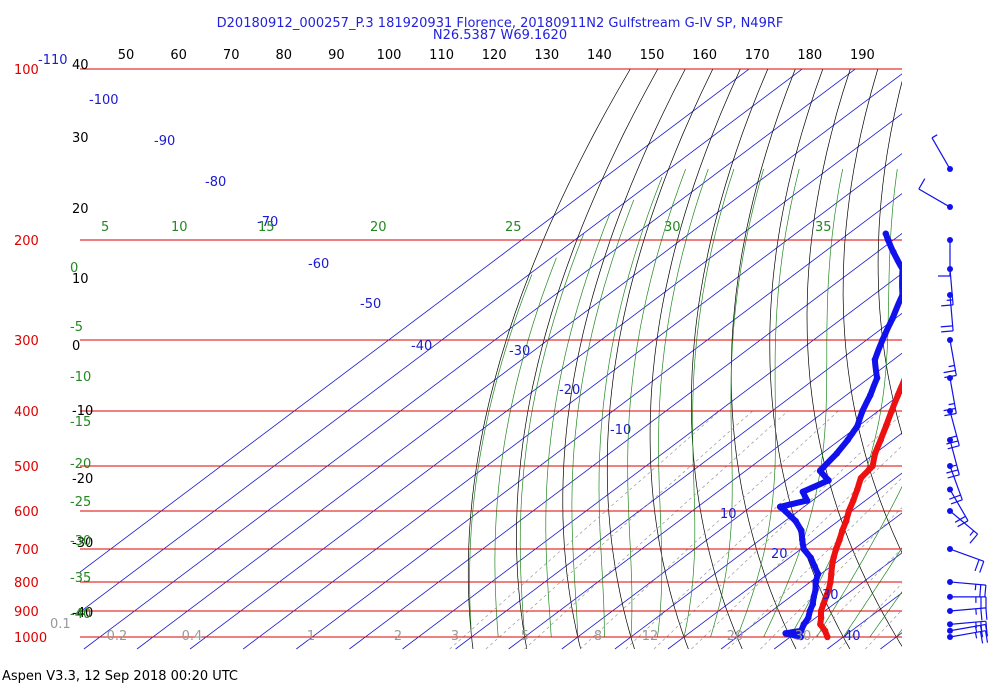 The image size is (1000, 700). Describe the element at coordinates (779, 554) in the screenshot. I see `isotherm-label: 20` at that location.